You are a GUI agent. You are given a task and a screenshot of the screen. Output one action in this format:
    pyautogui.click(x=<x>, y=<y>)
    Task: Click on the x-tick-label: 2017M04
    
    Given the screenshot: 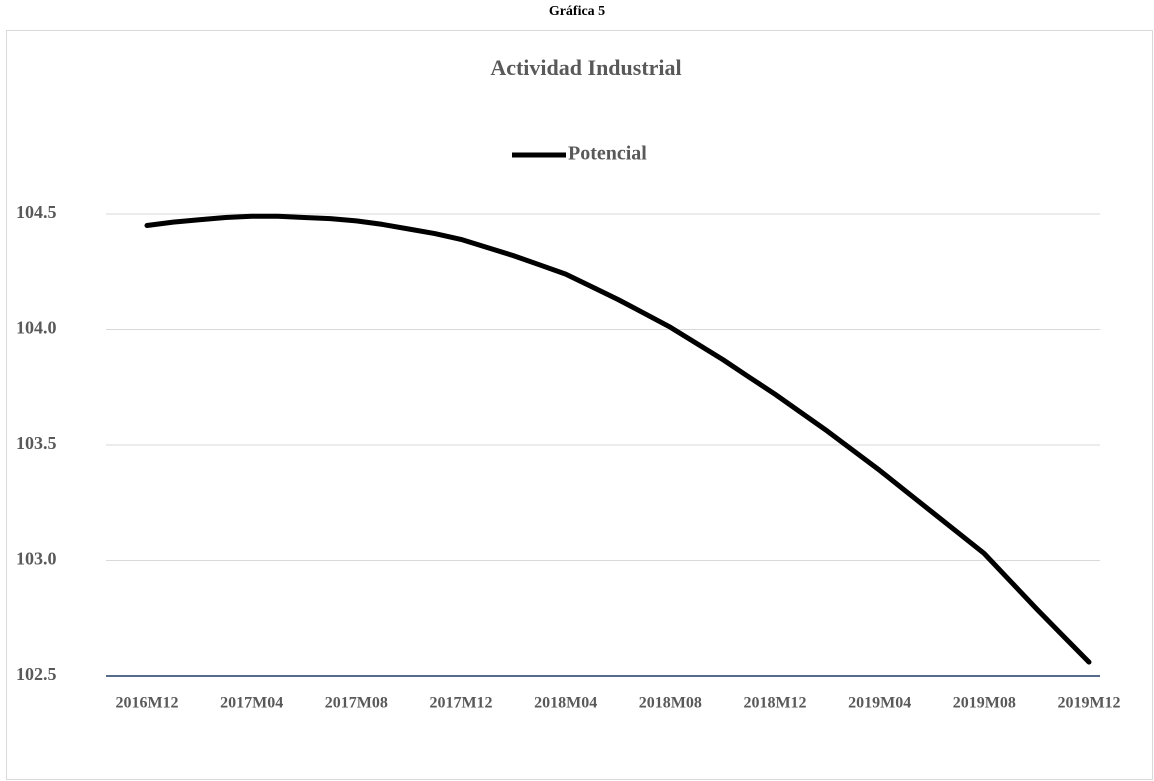 What is the action you would take?
    pyautogui.click(x=251, y=703)
    